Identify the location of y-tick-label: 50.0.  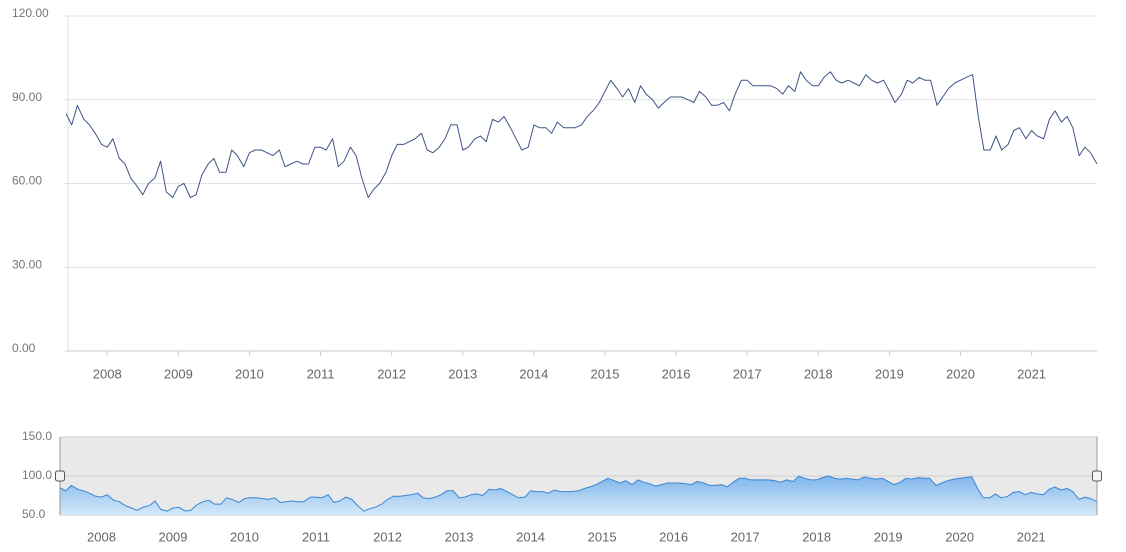
(34, 514).